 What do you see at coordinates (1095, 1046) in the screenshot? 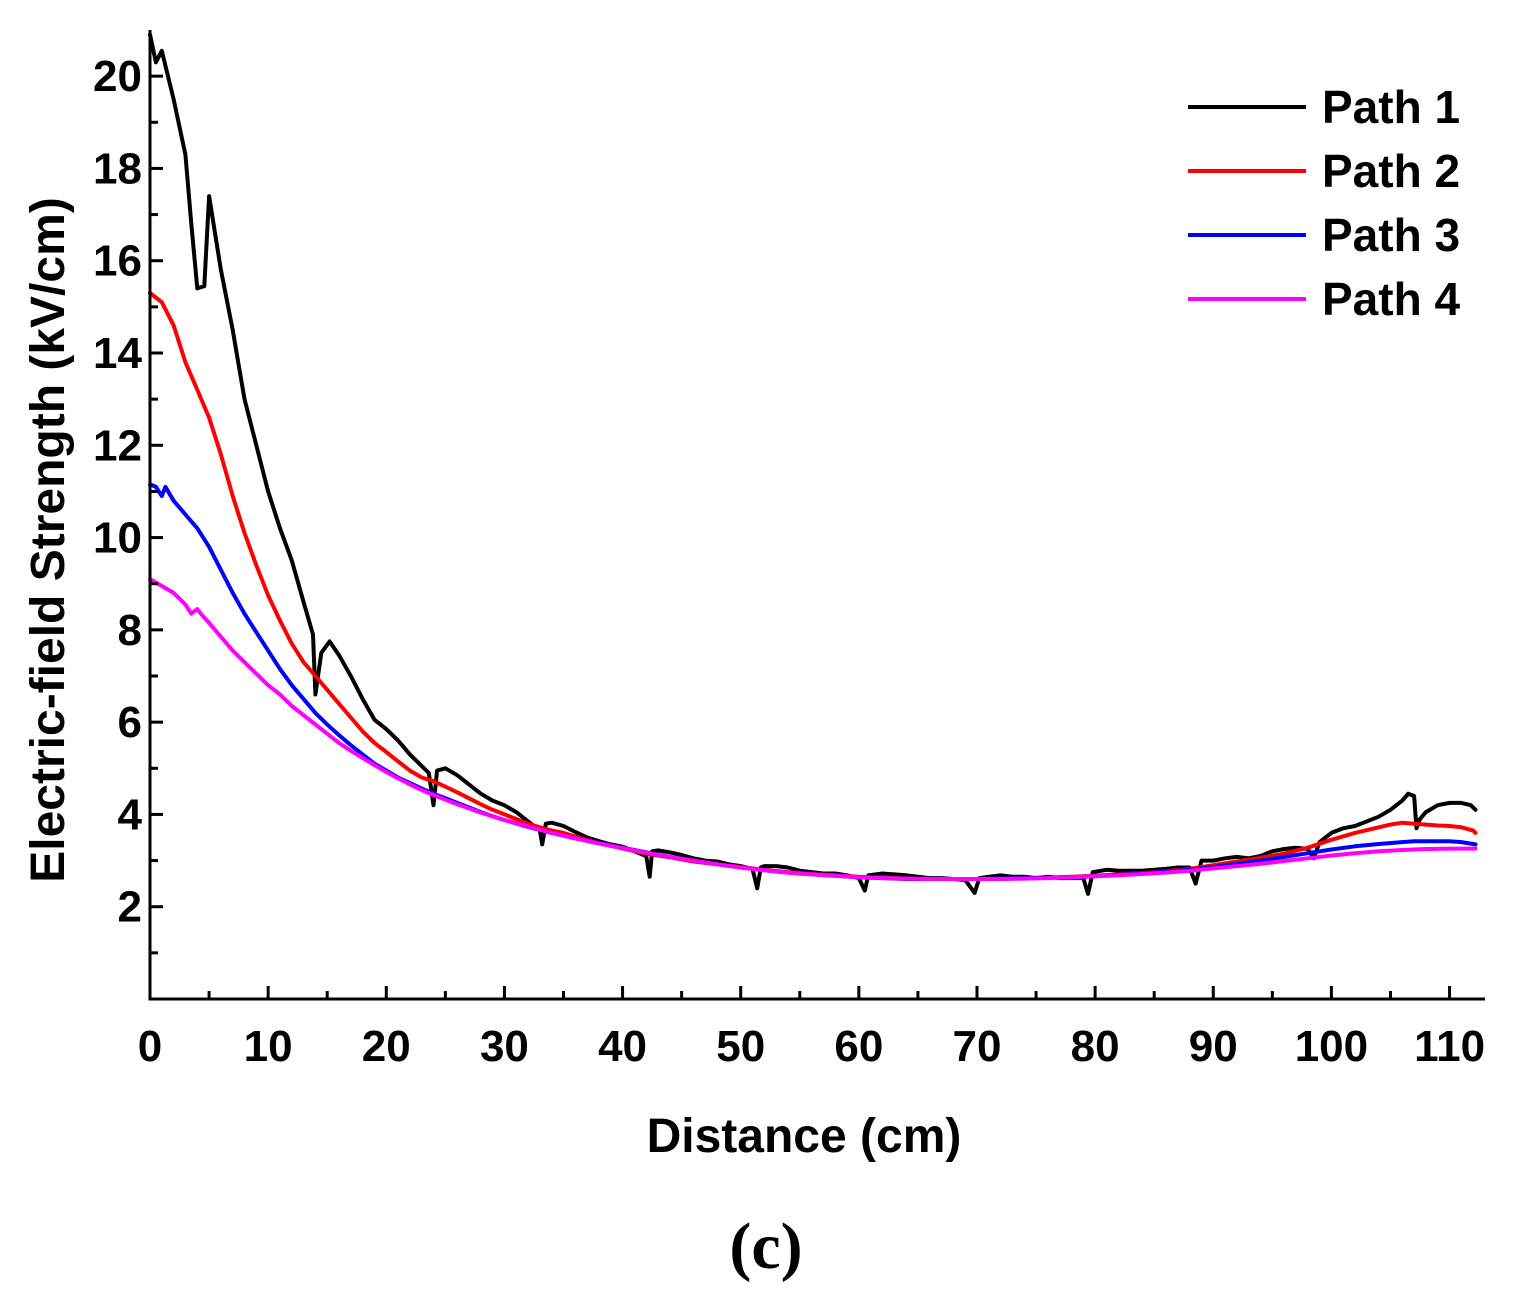
I see `x-tick-label: 80` at bounding box center [1095, 1046].